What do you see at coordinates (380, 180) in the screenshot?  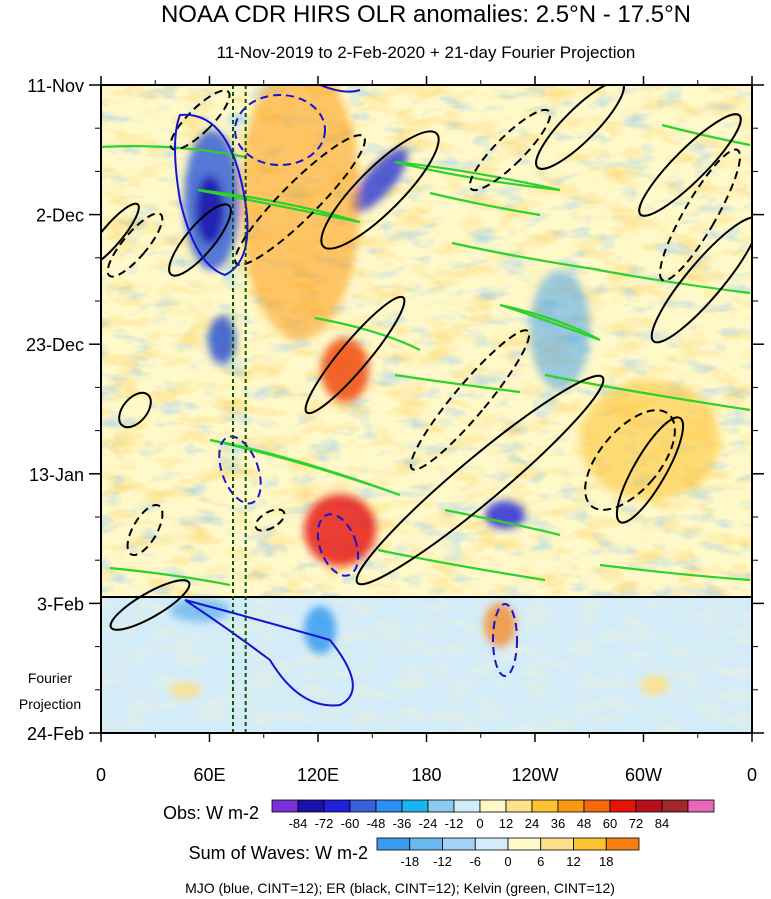 I see `neg-anomaly-westpac` at bounding box center [380, 180].